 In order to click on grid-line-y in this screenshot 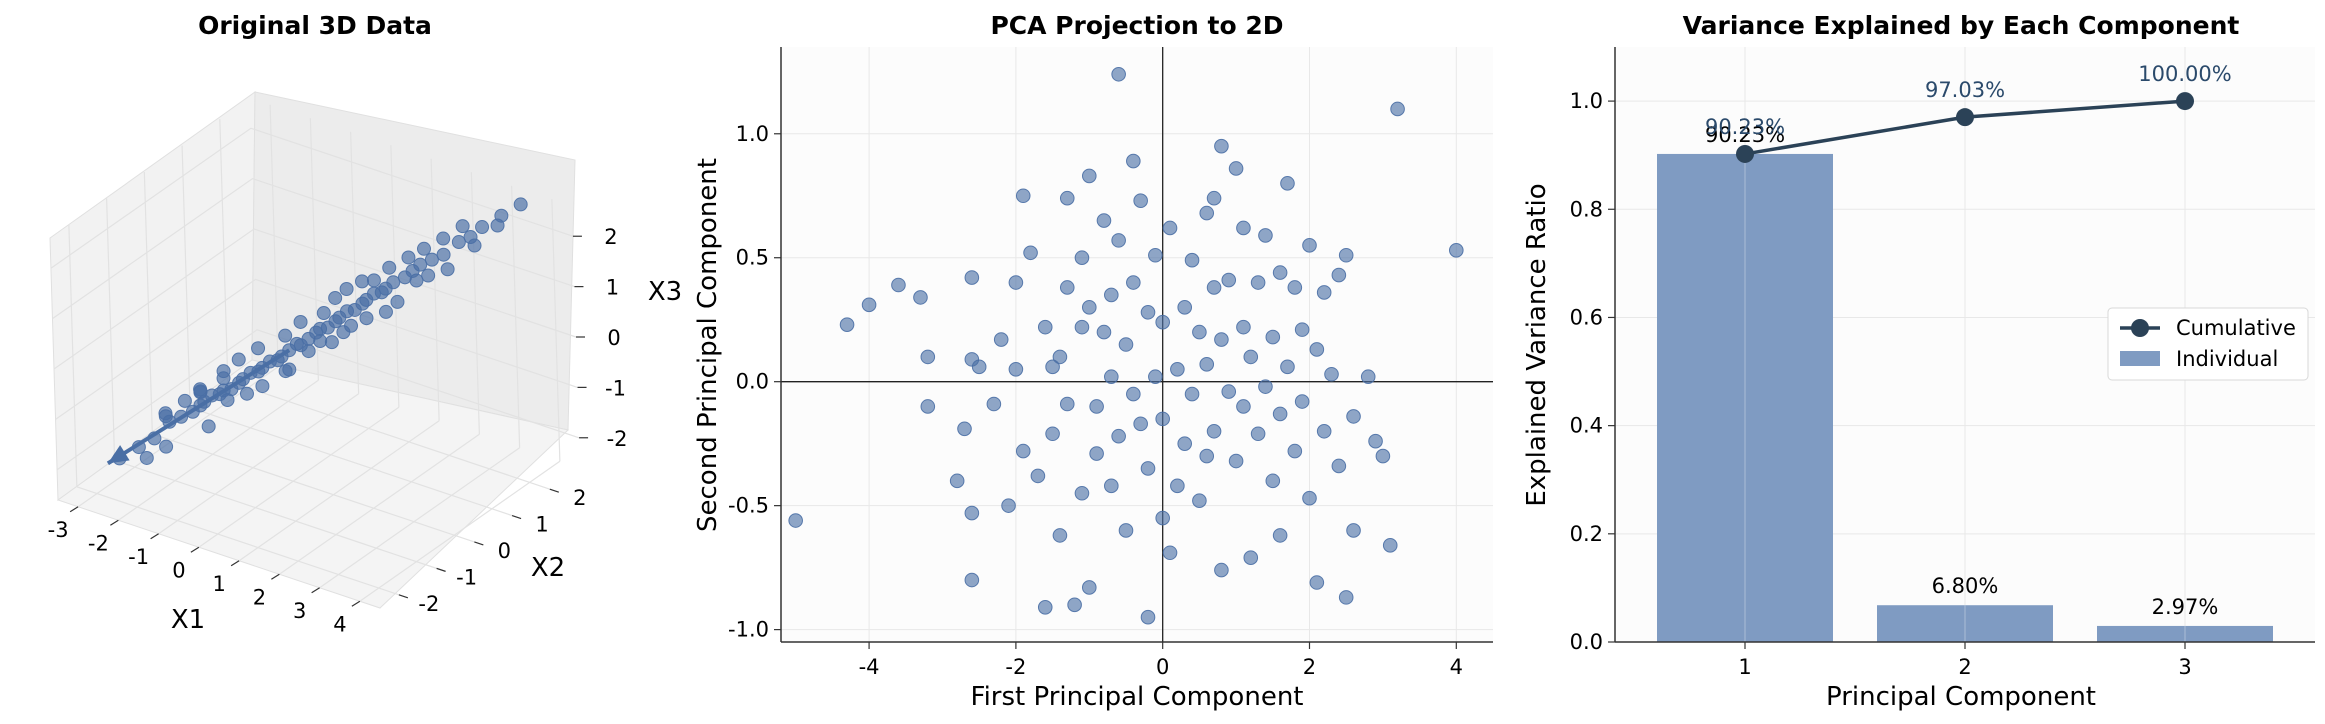, I will do `click(238, 541)`.